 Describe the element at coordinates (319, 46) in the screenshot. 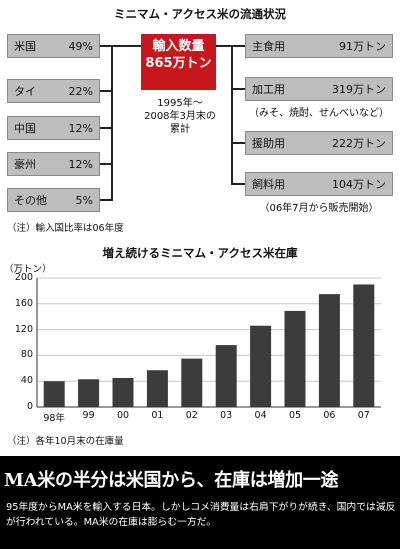

I see `use-box-staple: 主食用 91万トン` at that location.